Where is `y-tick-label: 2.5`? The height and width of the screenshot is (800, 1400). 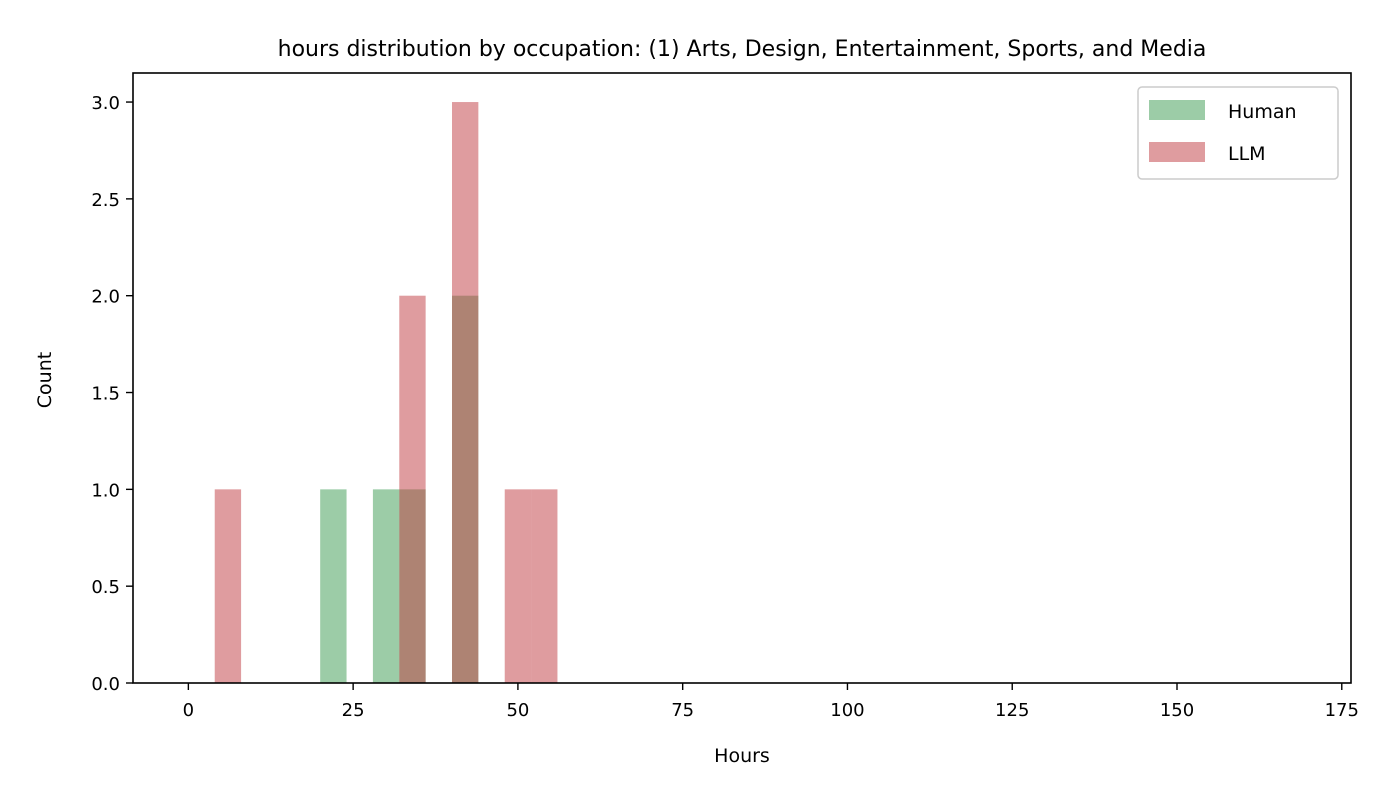 y-tick-label: 2.5 is located at coordinates (105, 200).